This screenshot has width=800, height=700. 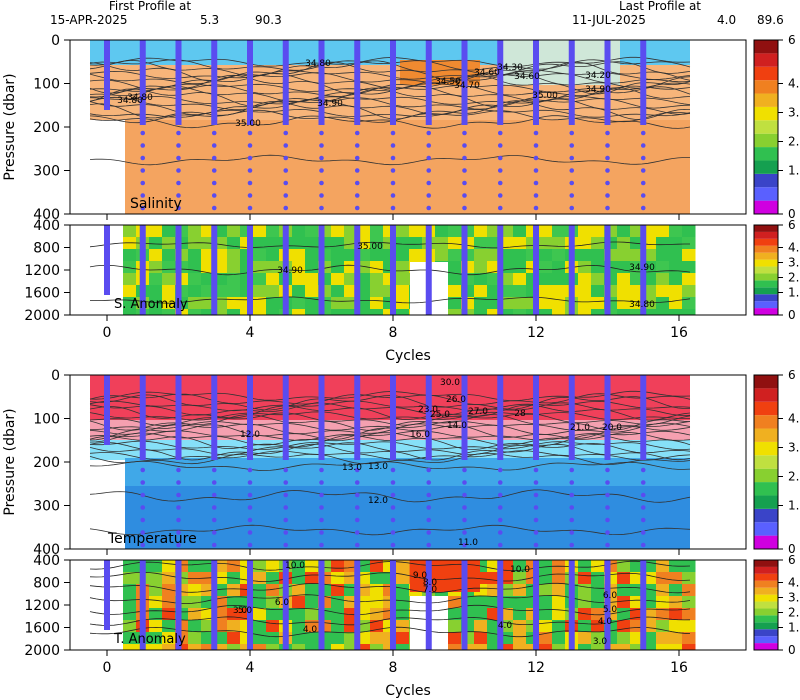 What do you see at coordinates (794, 628) in the screenshot?
I see `colorbar-tick-label: 1.5` at bounding box center [794, 628].